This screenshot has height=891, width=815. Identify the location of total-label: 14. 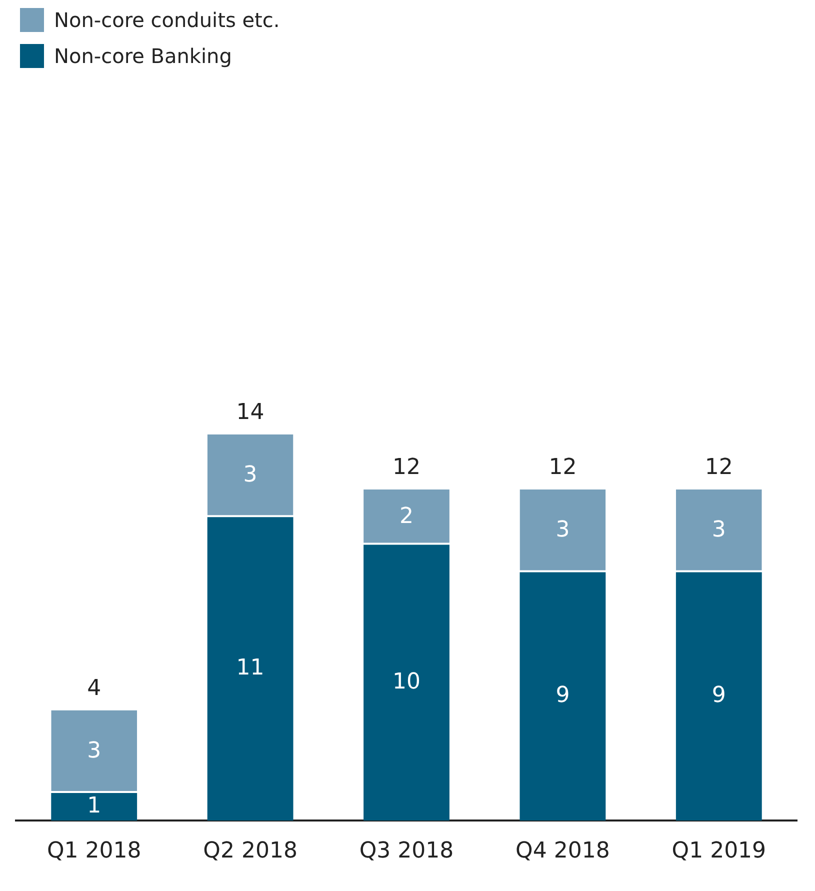
(250, 413).